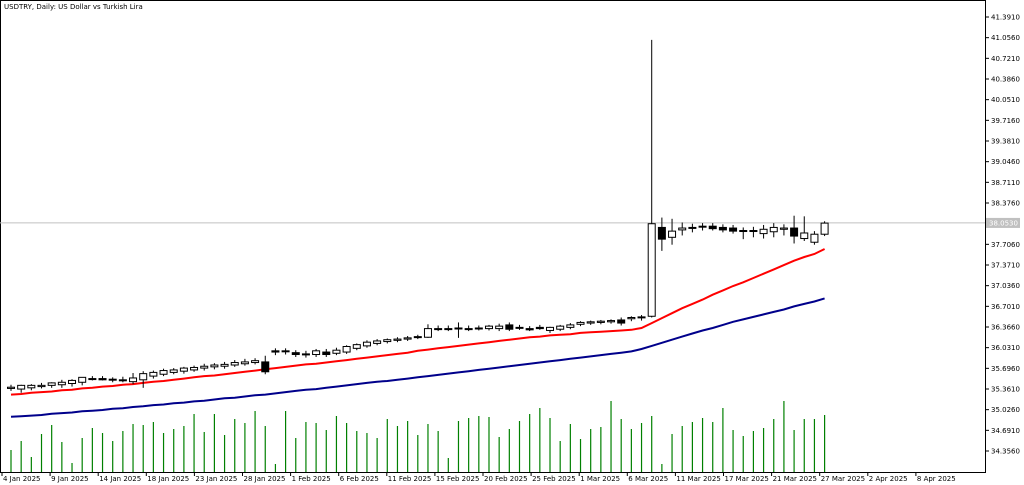 This screenshot has height=485, width=1024. Describe the element at coordinates (1005, 431) in the screenshot. I see `y-tick-label: 34.6910` at that location.